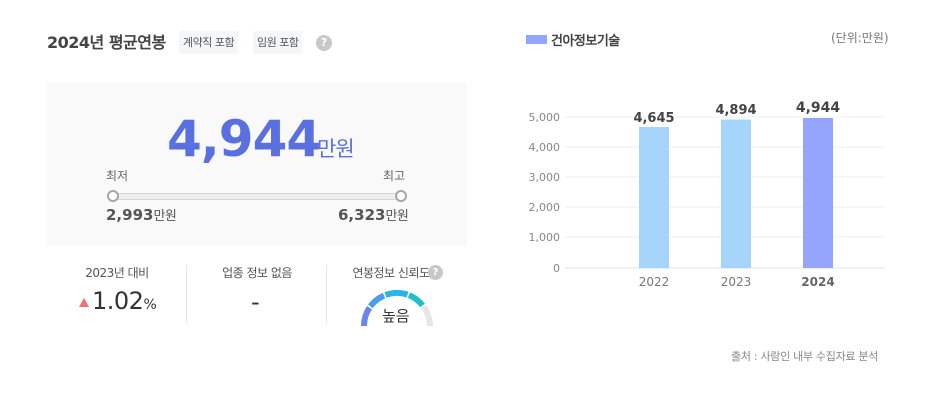 The height and width of the screenshot is (410, 944). Describe the element at coordinates (817, 282) in the screenshot. I see `svg-text: 2024` at that location.